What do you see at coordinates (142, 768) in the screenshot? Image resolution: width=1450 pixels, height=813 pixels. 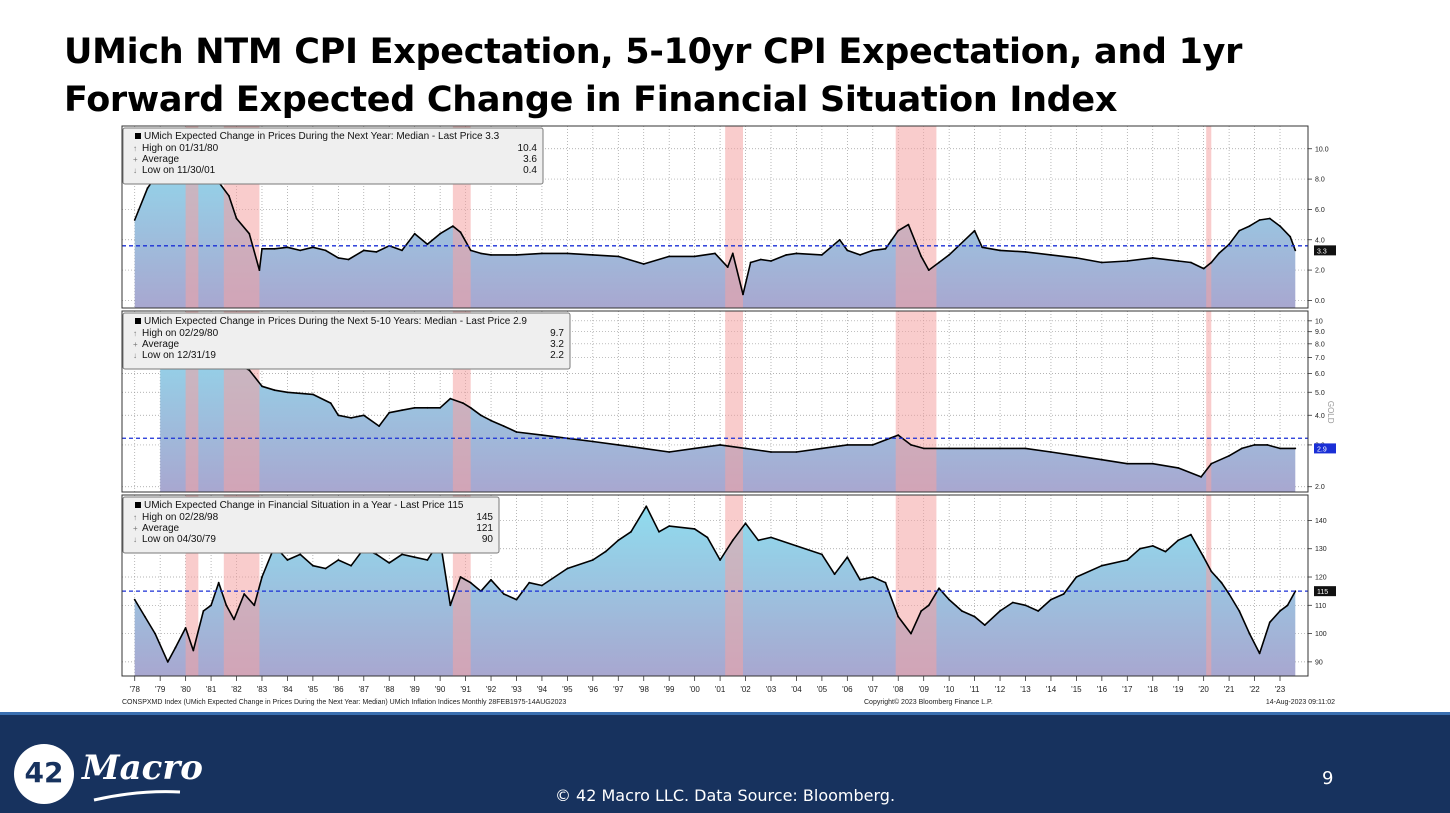 I see `logo-wordmark: Macro` at bounding box center [142, 768].